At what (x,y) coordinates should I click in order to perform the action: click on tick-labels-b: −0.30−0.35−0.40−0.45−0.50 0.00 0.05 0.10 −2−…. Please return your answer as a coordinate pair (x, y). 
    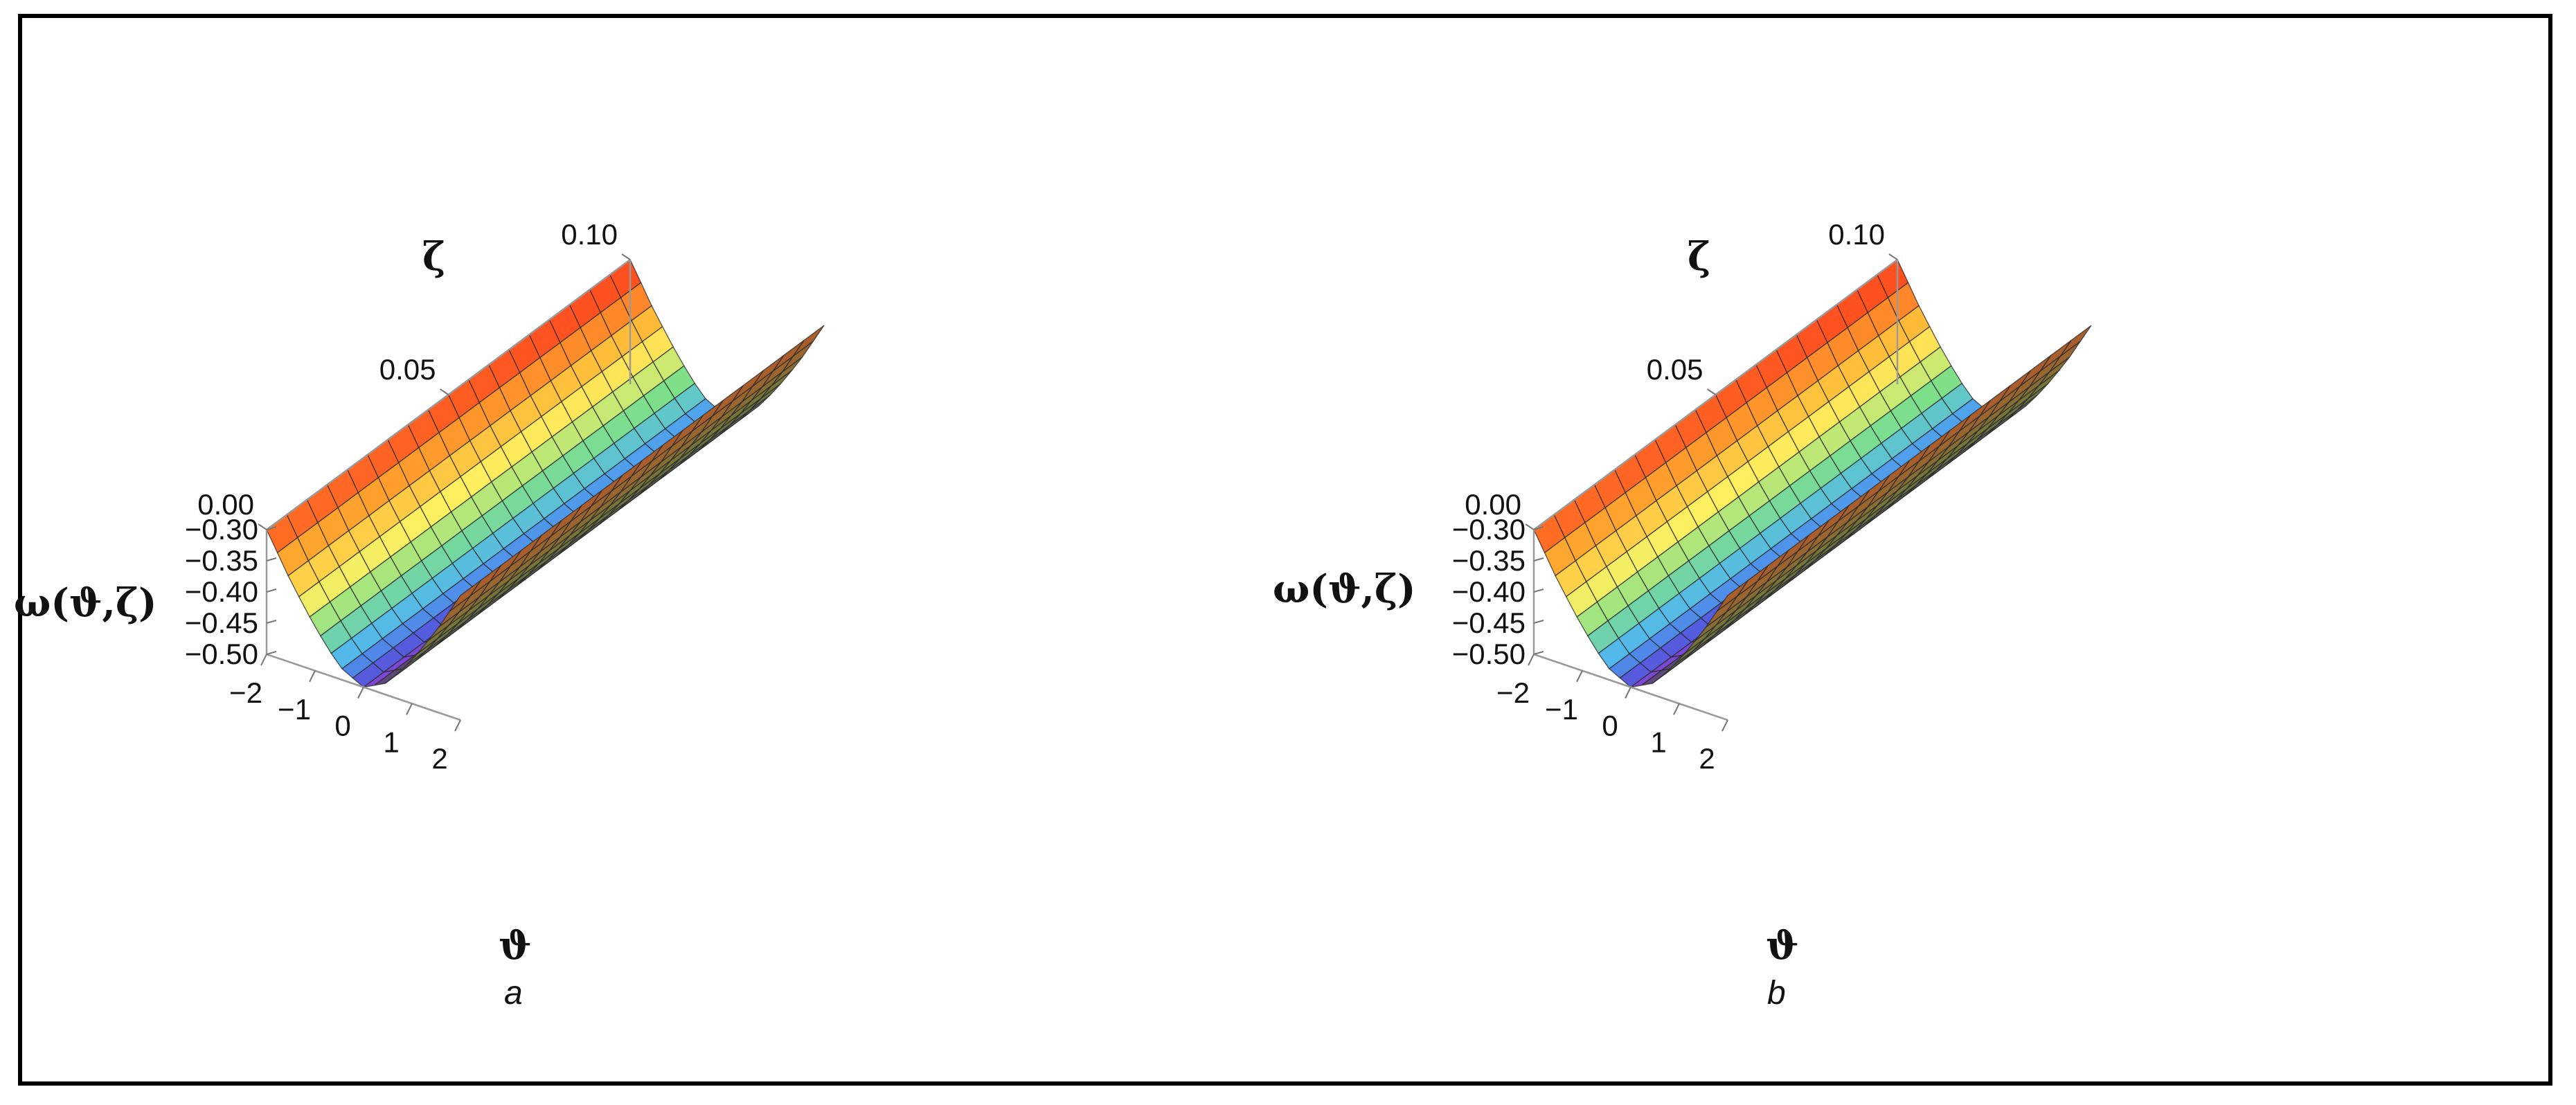
    Looking at the image, I should click on (1669, 496).